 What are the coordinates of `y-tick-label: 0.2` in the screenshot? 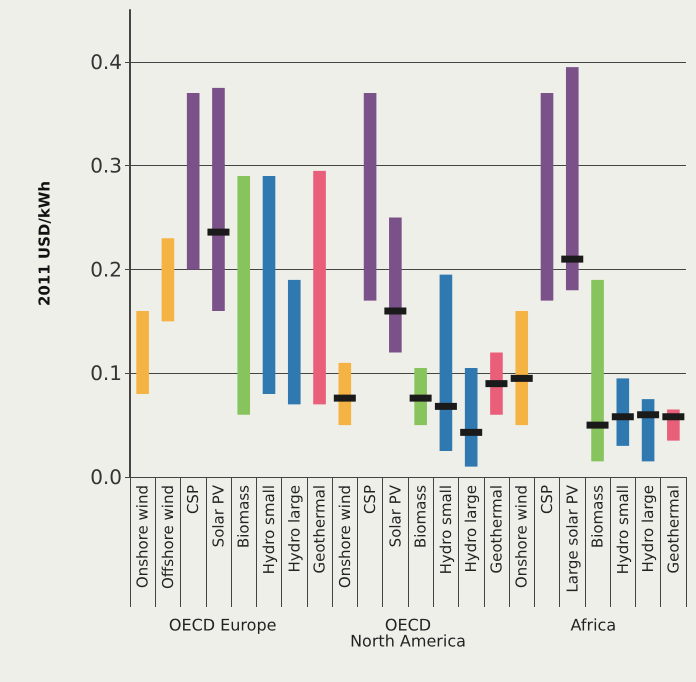 It's located at (106, 269).